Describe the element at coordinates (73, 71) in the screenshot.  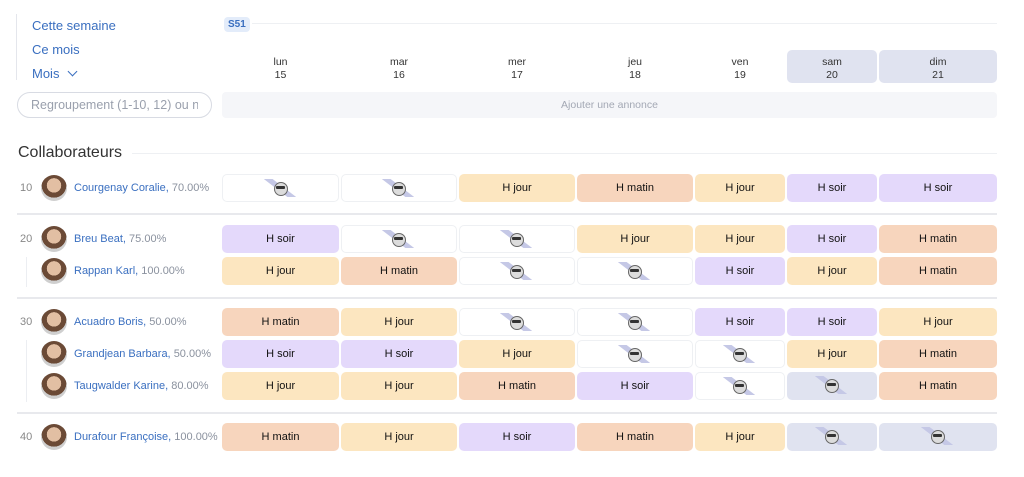
I see `chevron-down-icon` at that location.